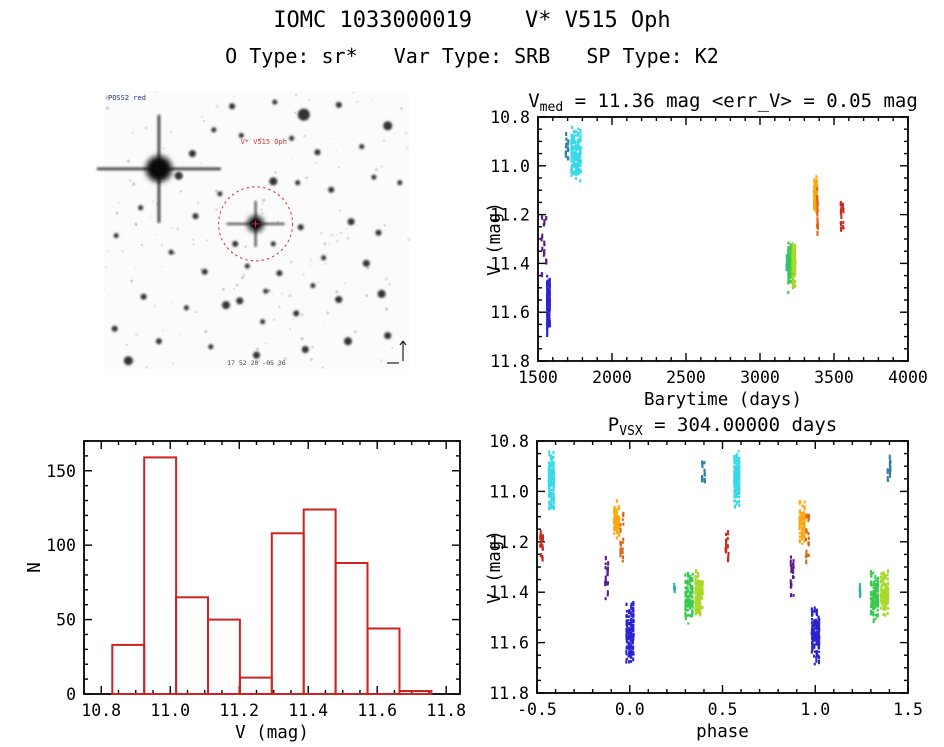 This screenshot has height=747, width=944. Describe the element at coordinates (723, 400) in the screenshot. I see `x-axis-title: Barytime (days)` at that location.